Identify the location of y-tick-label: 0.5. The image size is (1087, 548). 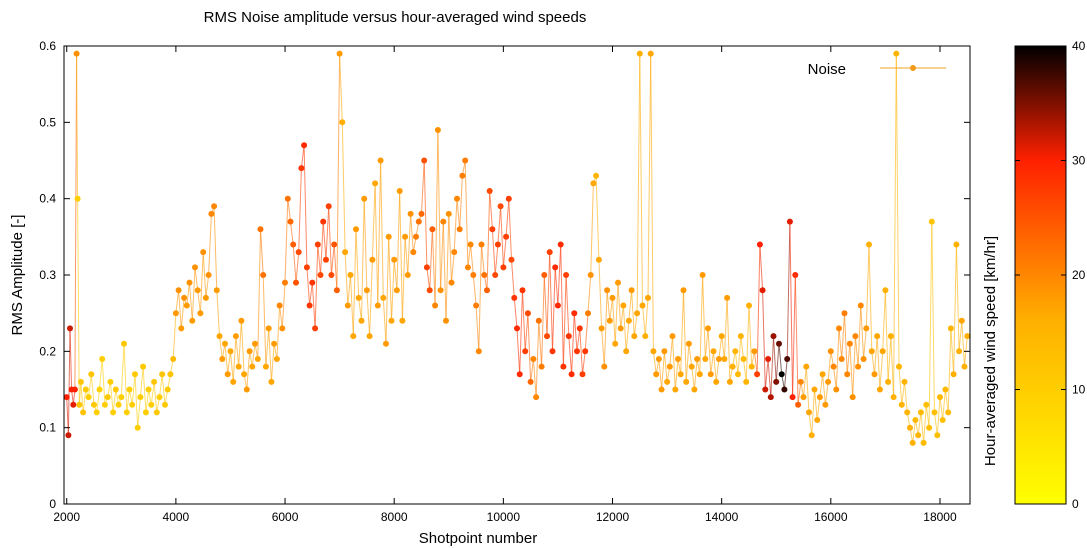
(47, 122).